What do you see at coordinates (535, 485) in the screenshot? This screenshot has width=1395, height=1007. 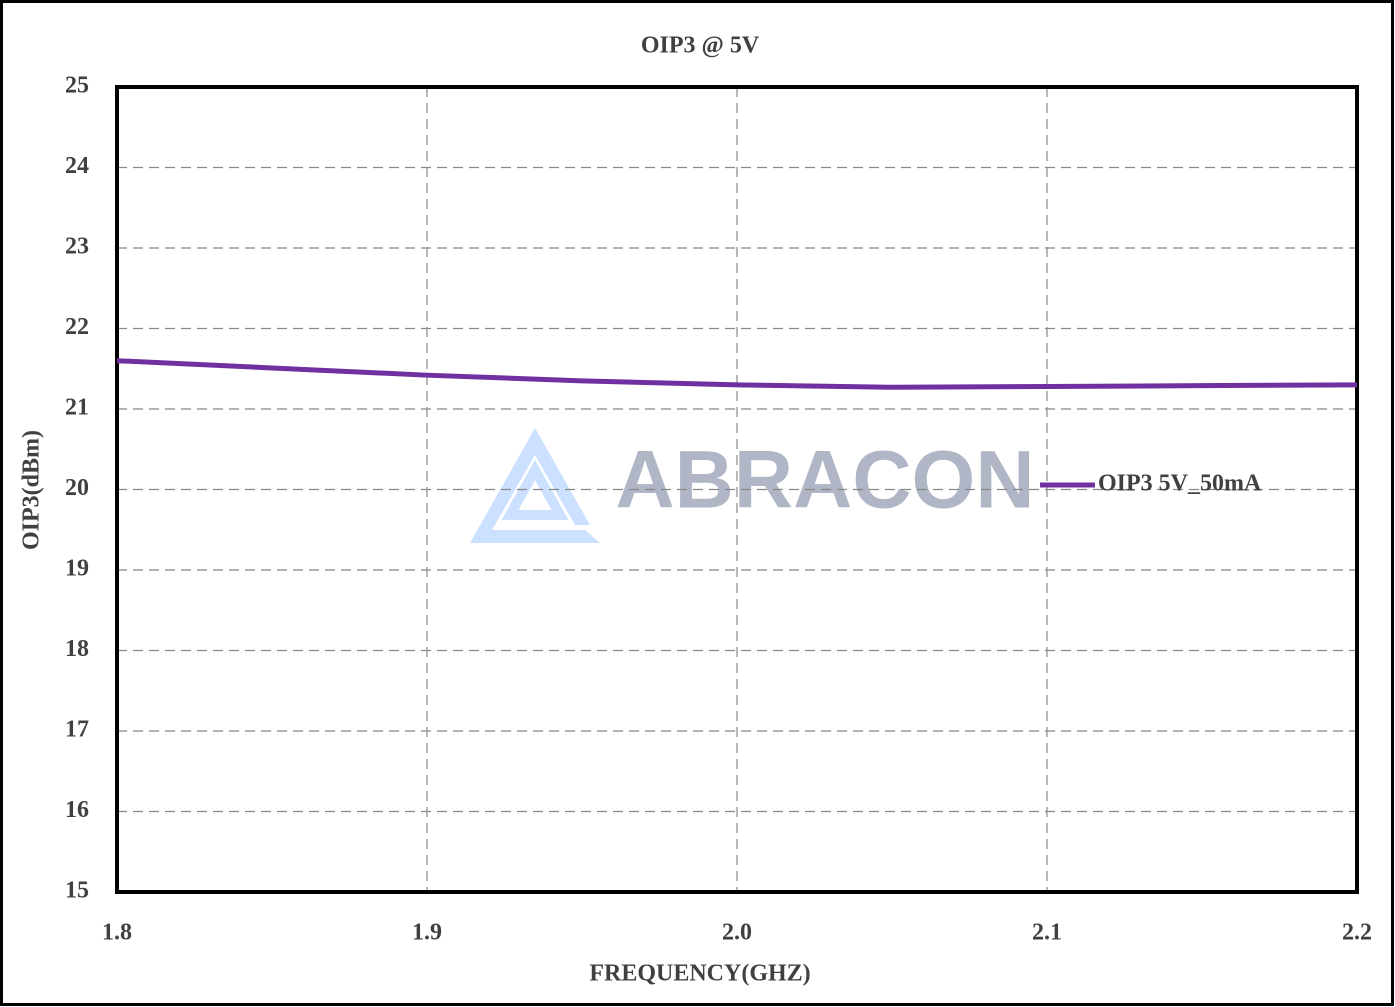 I see `watermark-logo` at bounding box center [535, 485].